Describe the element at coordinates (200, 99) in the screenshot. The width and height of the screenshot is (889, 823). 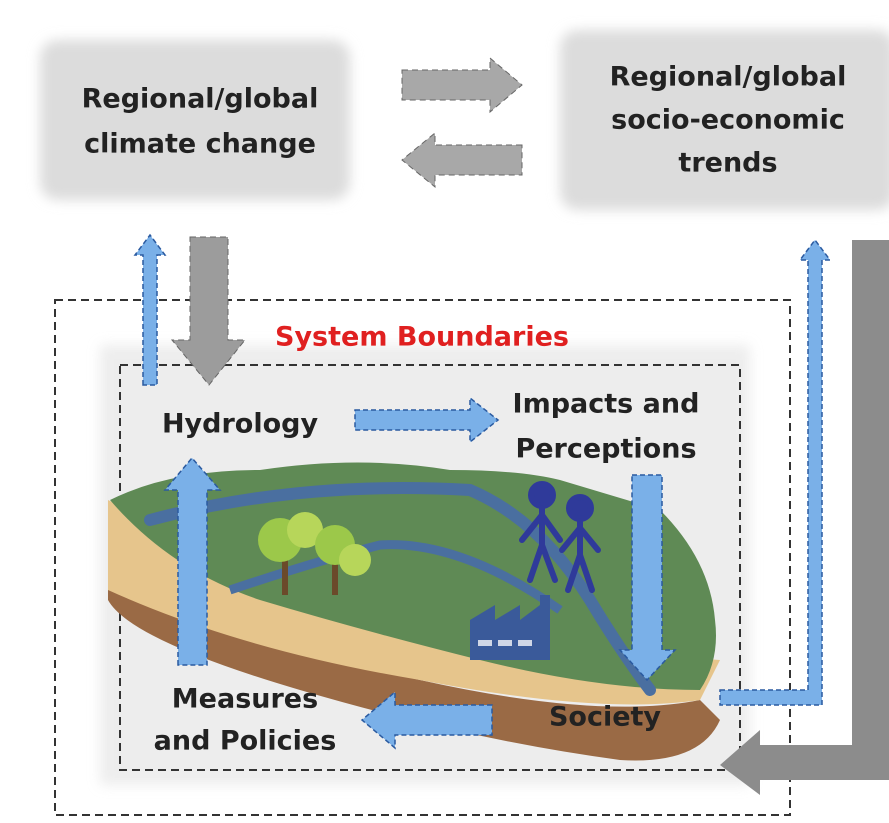
I see `climate-line: Regional/global` at that location.